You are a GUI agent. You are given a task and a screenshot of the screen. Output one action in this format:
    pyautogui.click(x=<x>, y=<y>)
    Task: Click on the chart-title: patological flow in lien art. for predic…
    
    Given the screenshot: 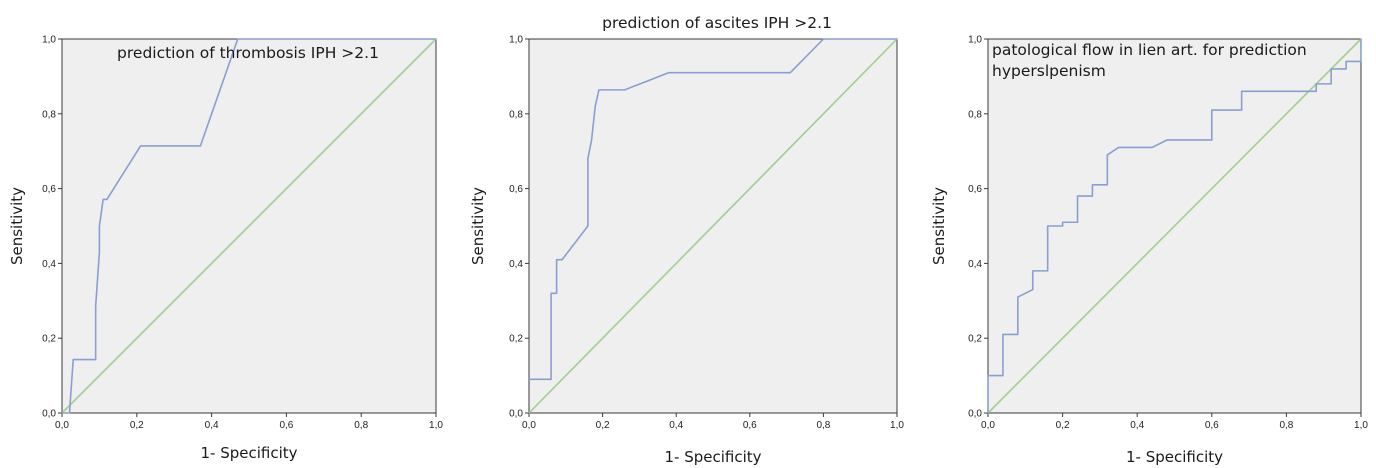 What is the action you would take?
    pyautogui.click(x=1149, y=60)
    